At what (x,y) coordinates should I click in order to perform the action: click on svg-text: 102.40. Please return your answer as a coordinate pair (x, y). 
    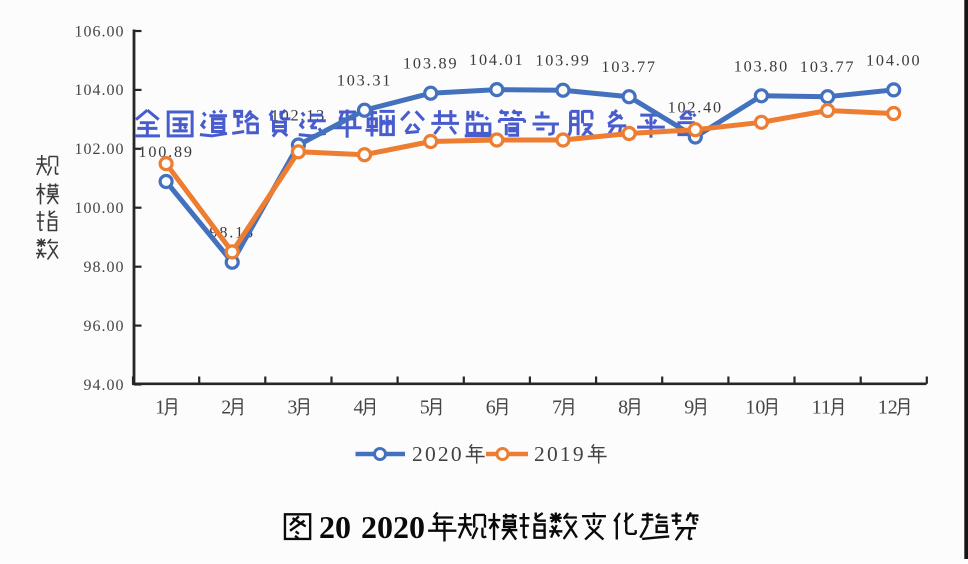
    Looking at the image, I should click on (695, 108).